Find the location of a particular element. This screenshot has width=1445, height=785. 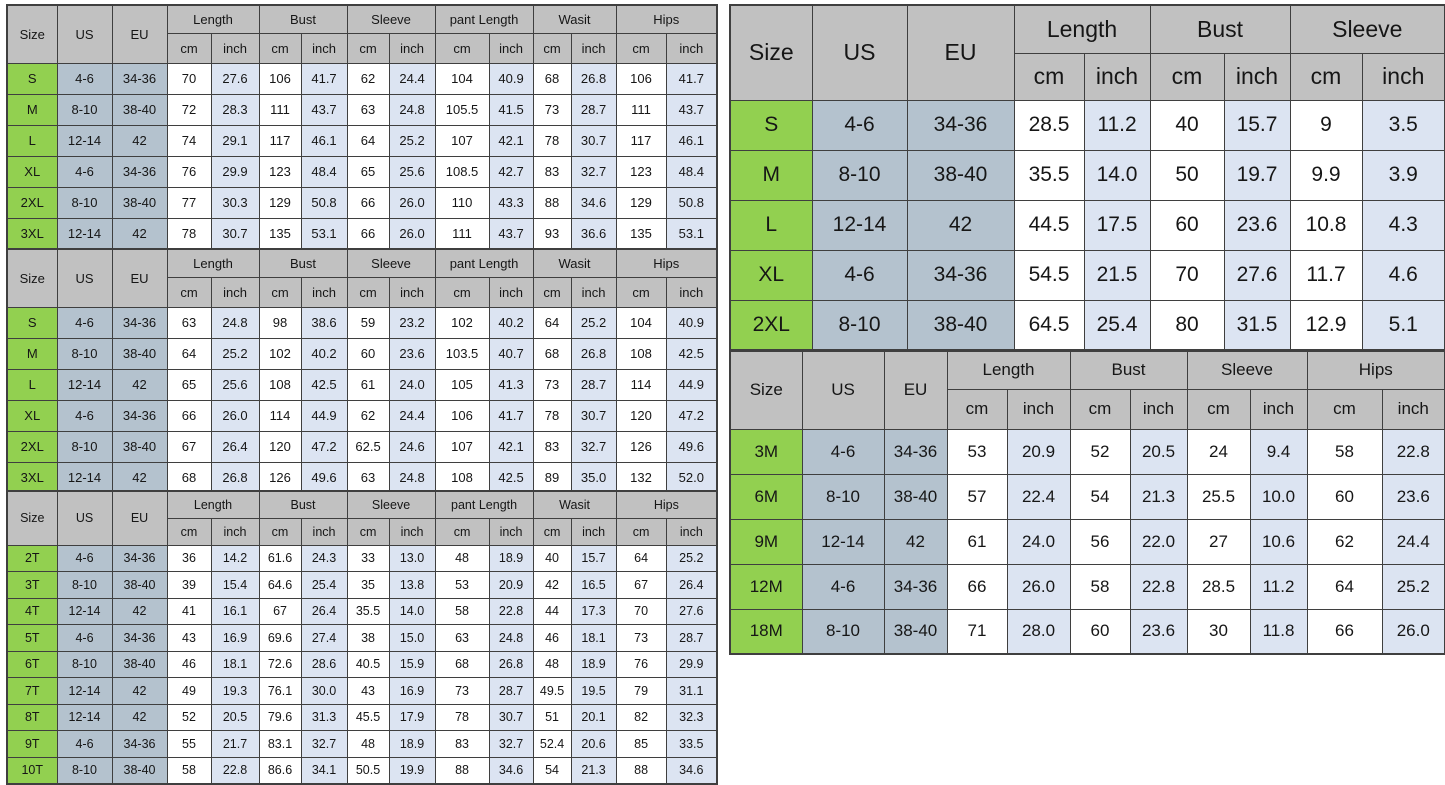

cell-cm-value: 108 is located at coordinates (641, 353).